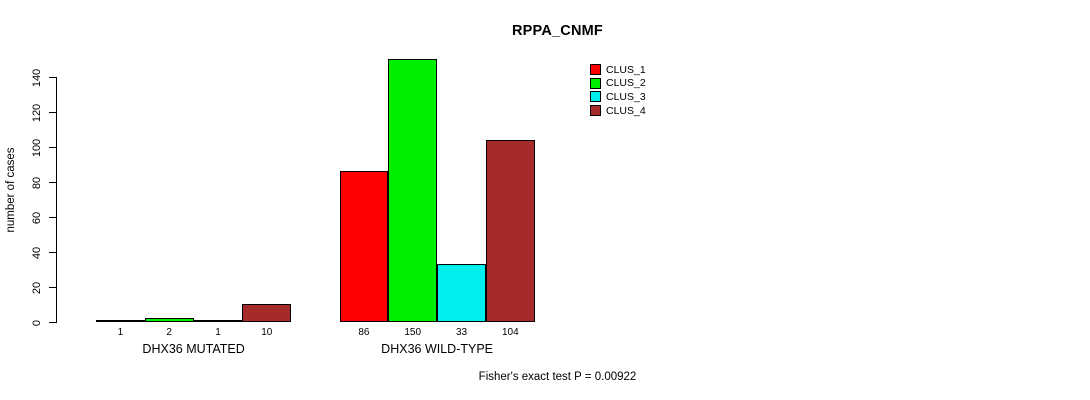 This screenshot has height=400, width=1090. What do you see at coordinates (57, 200) in the screenshot?
I see `y-axis-line` at bounding box center [57, 200].